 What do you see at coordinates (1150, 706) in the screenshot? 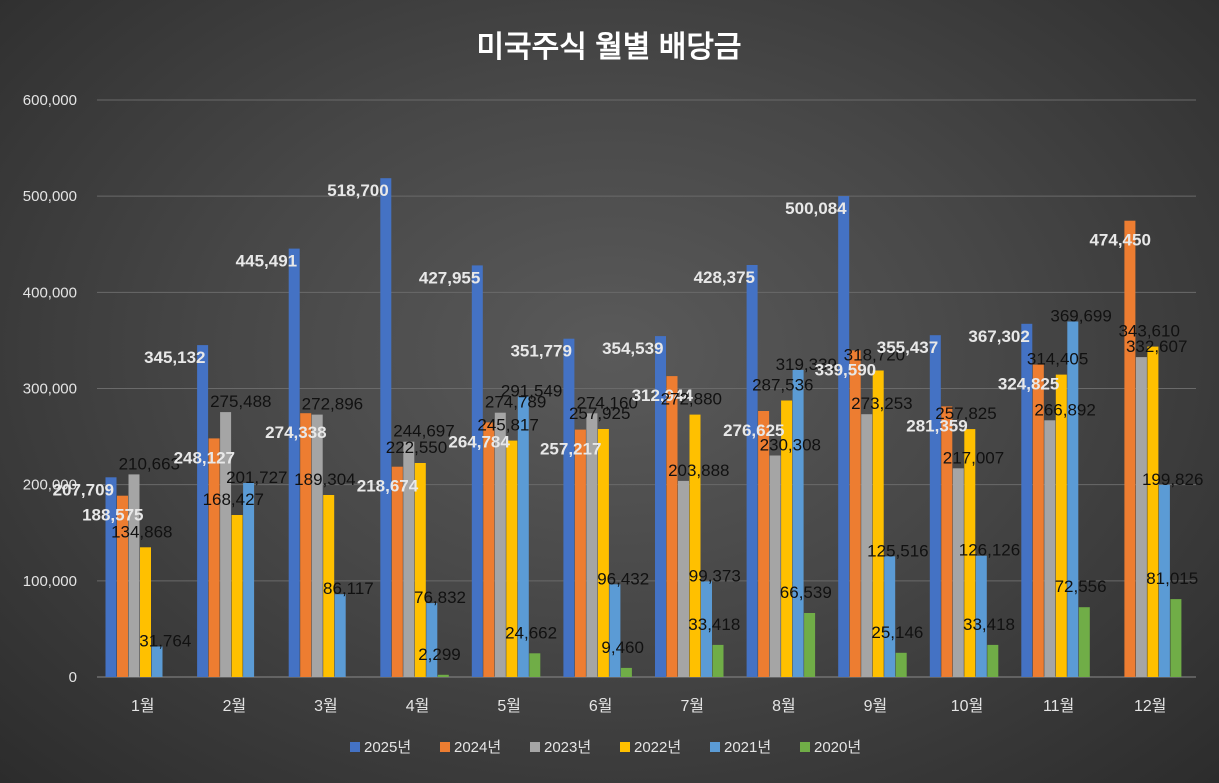
I see `x-category-label: 12월` at bounding box center [1150, 706].